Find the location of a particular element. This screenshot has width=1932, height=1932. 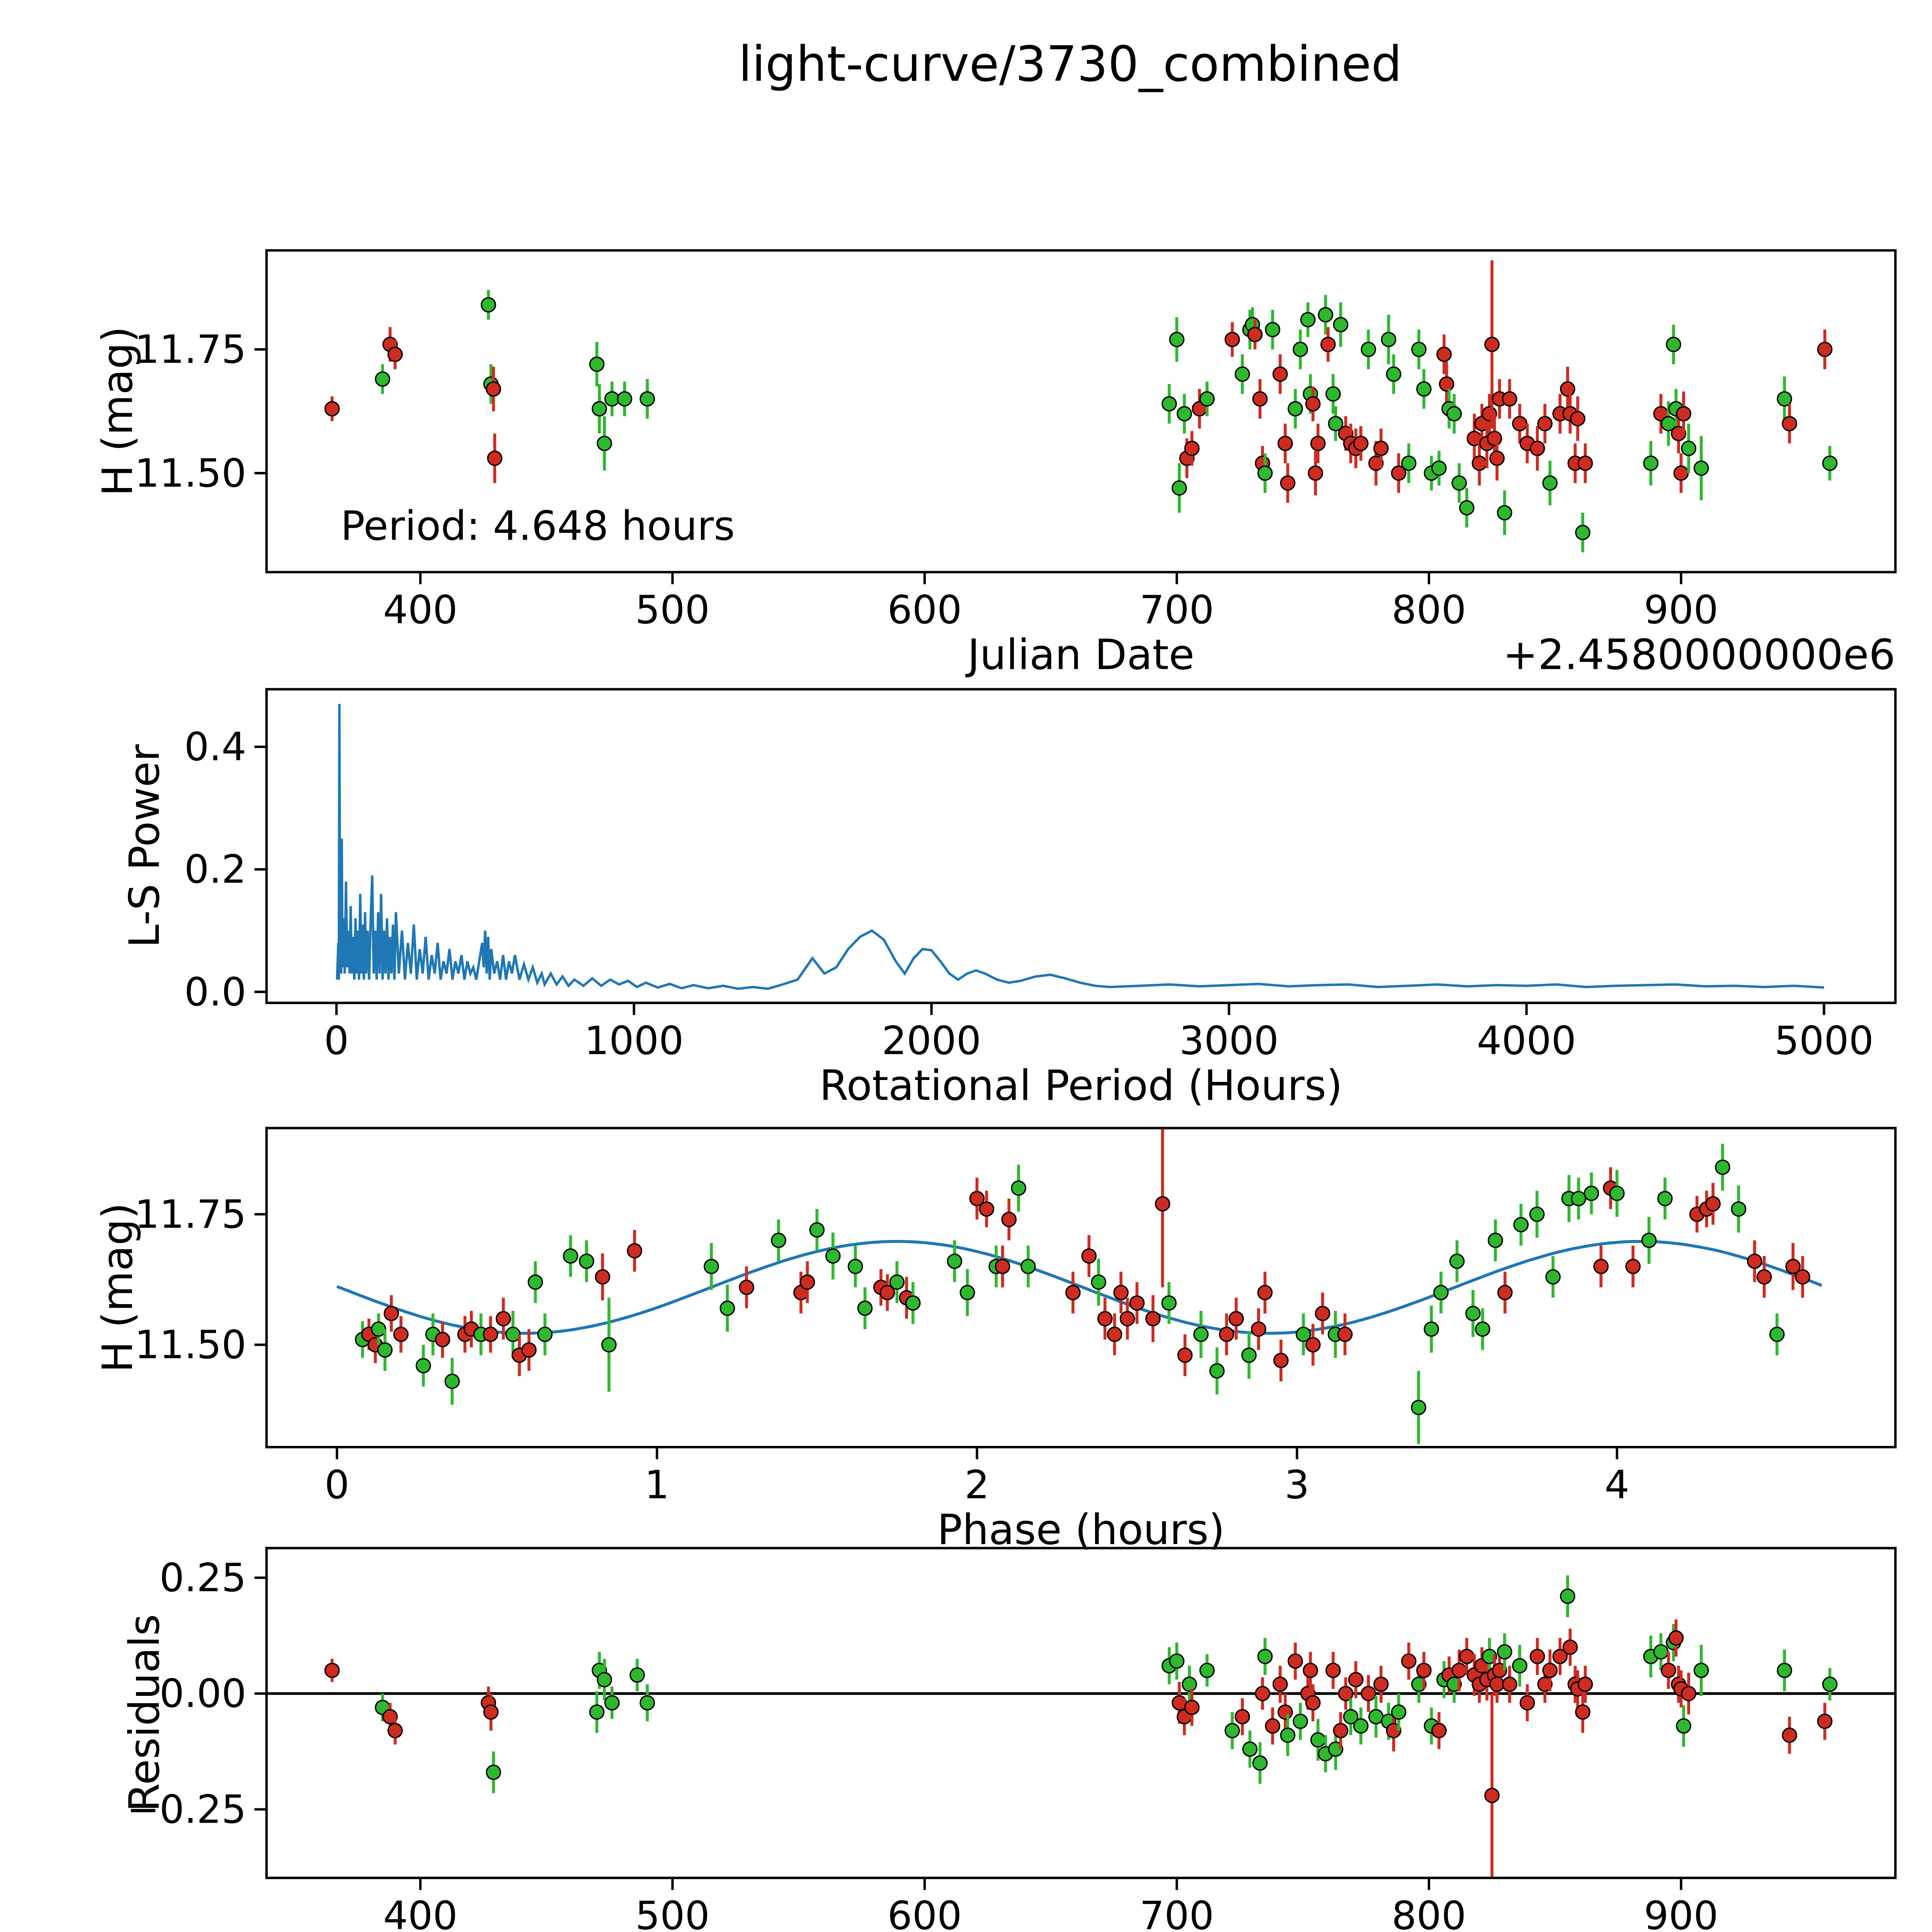

x-tick-label: 3 is located at coordinates (1297, 1485).